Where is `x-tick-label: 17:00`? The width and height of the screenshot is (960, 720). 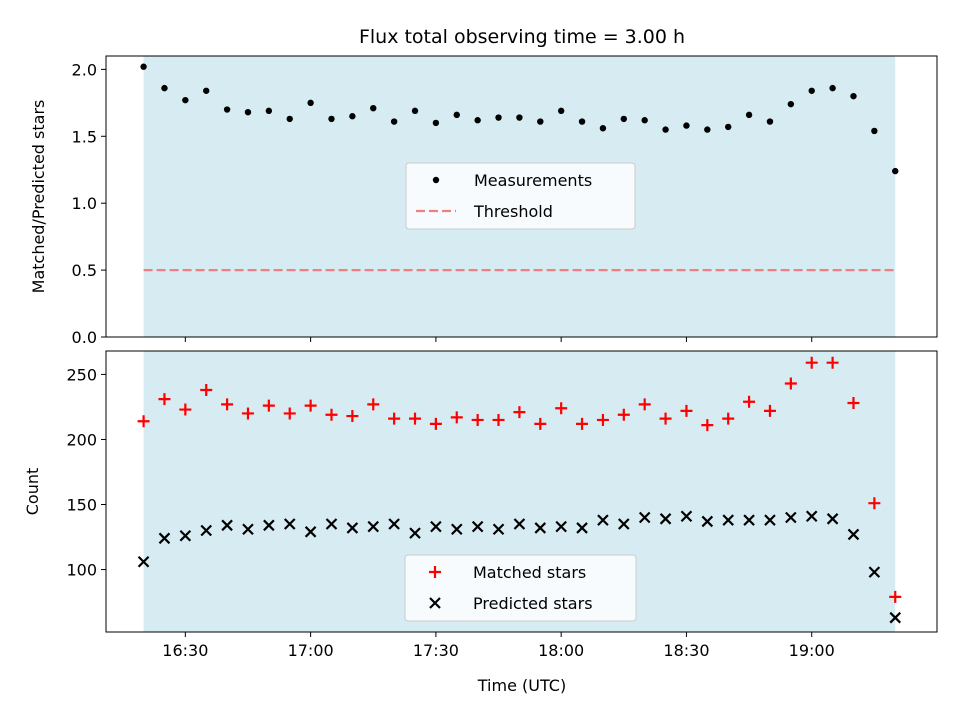 x-tick-label: 17:00 is located at coordinates (311, 650).